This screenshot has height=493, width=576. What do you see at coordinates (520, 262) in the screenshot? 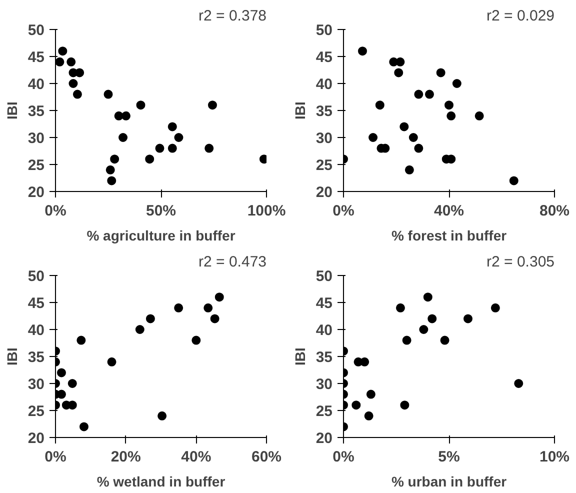
I see `text: r2 = 0.305` at bounding box center [520, 262].